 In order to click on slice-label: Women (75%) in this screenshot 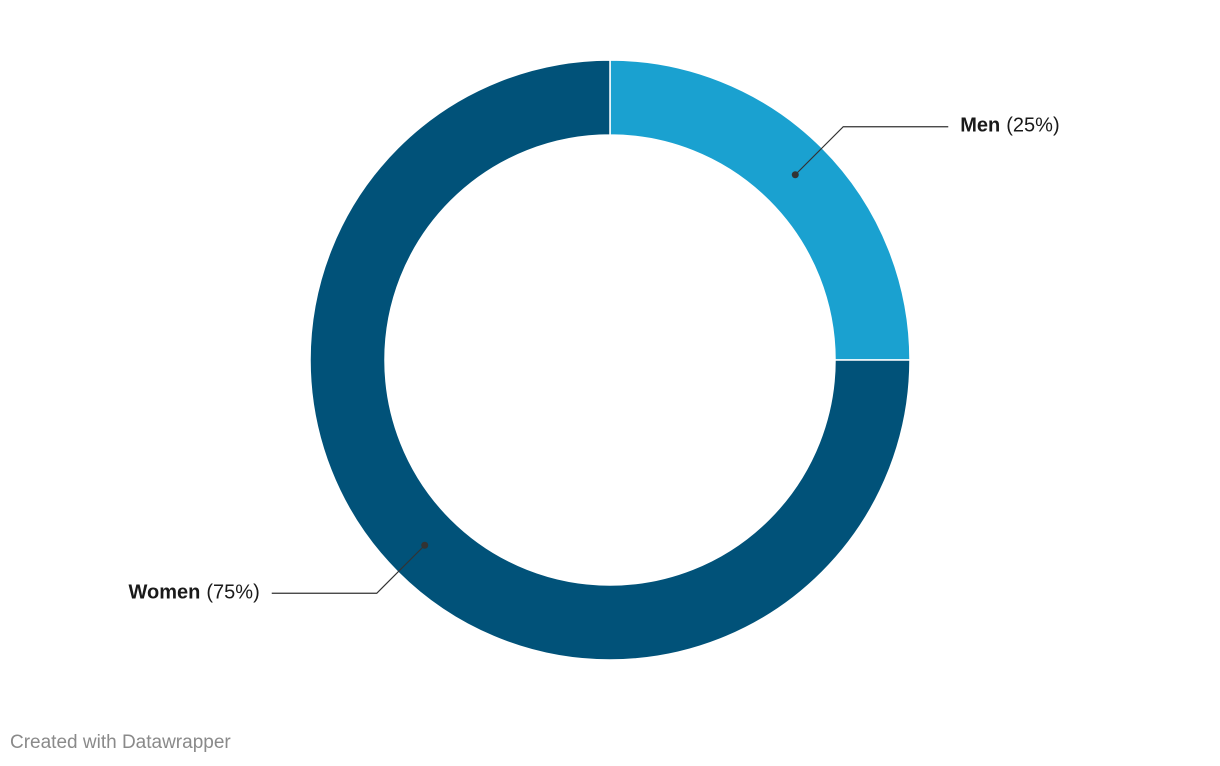, I will do `click(194, 593)`.